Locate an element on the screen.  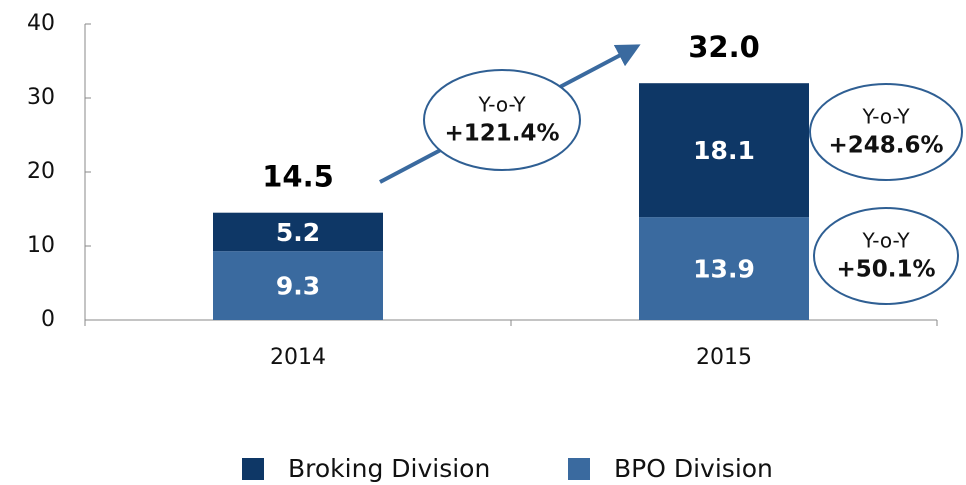
y-tick-label: 20 is located at coordinates (41, 171).